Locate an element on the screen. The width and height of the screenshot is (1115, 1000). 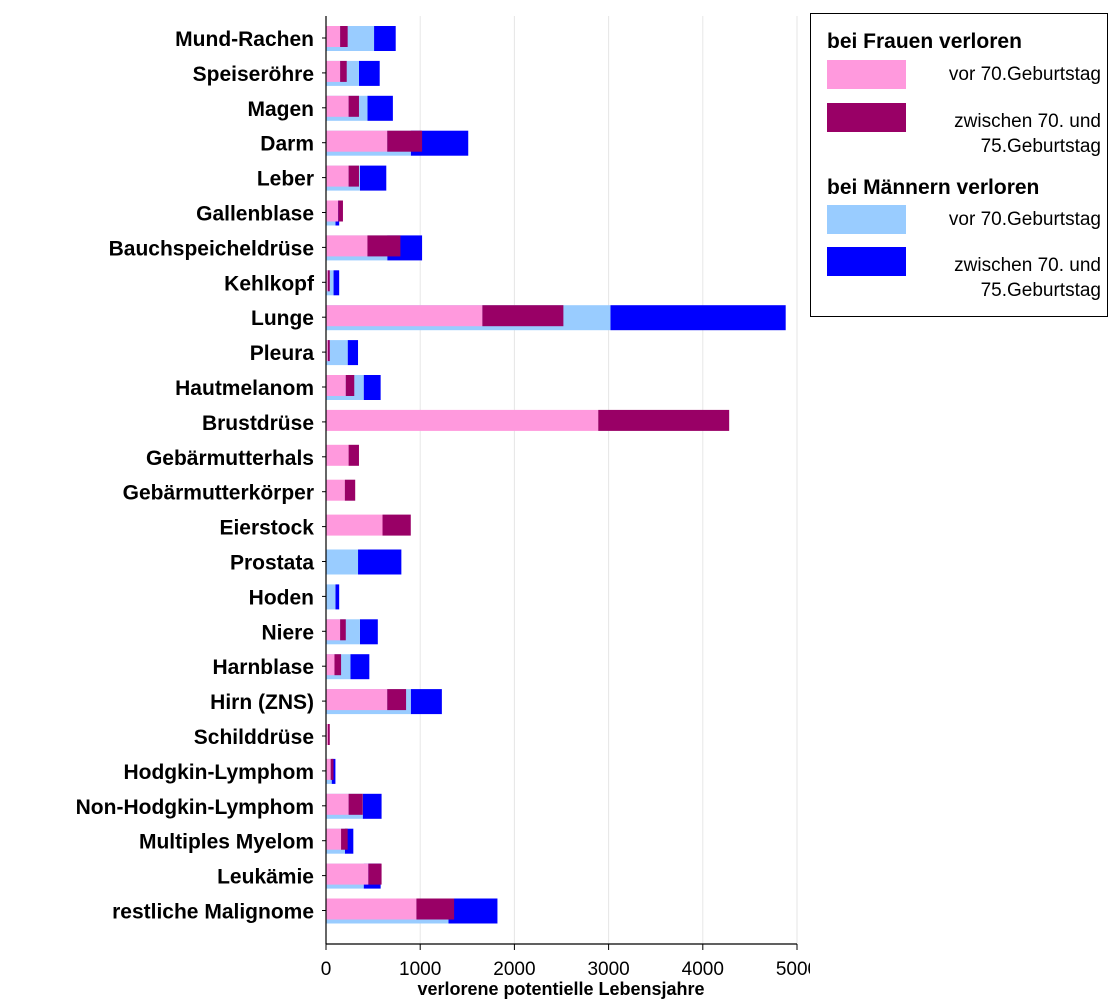
category-label: Hodgkin-Lymphom is located at coordinates (218, 772).